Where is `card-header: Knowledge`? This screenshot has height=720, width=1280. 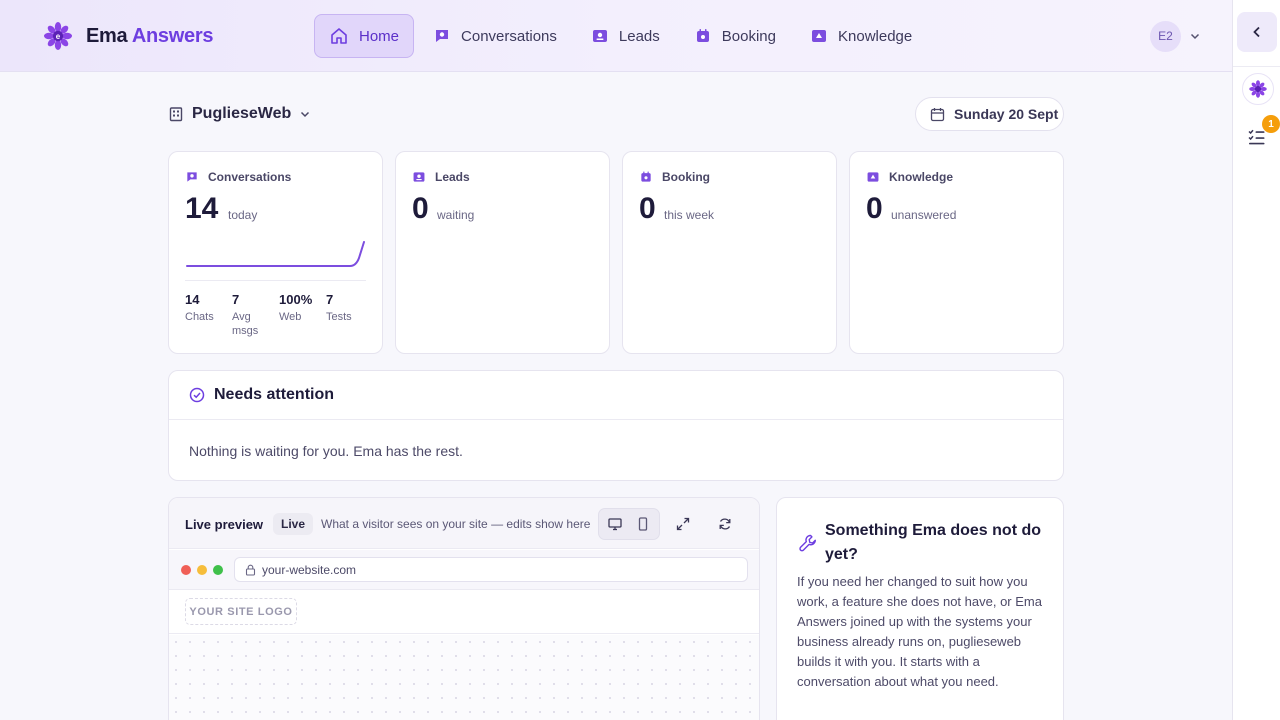
card-header: Knowledge is located at coordinates (909, 177).